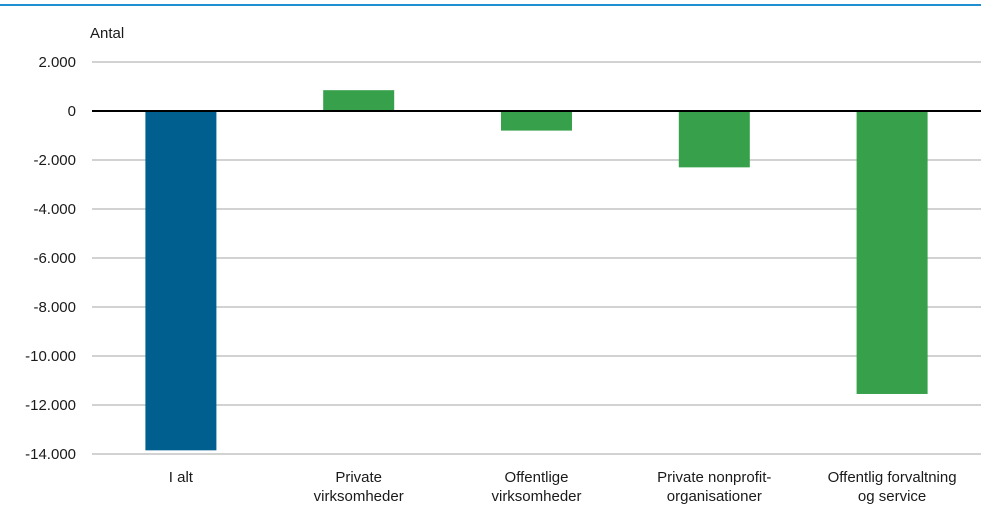 The image size is (981, 511). I want to click on y-tick-label: -2.000, so click(54, 160).